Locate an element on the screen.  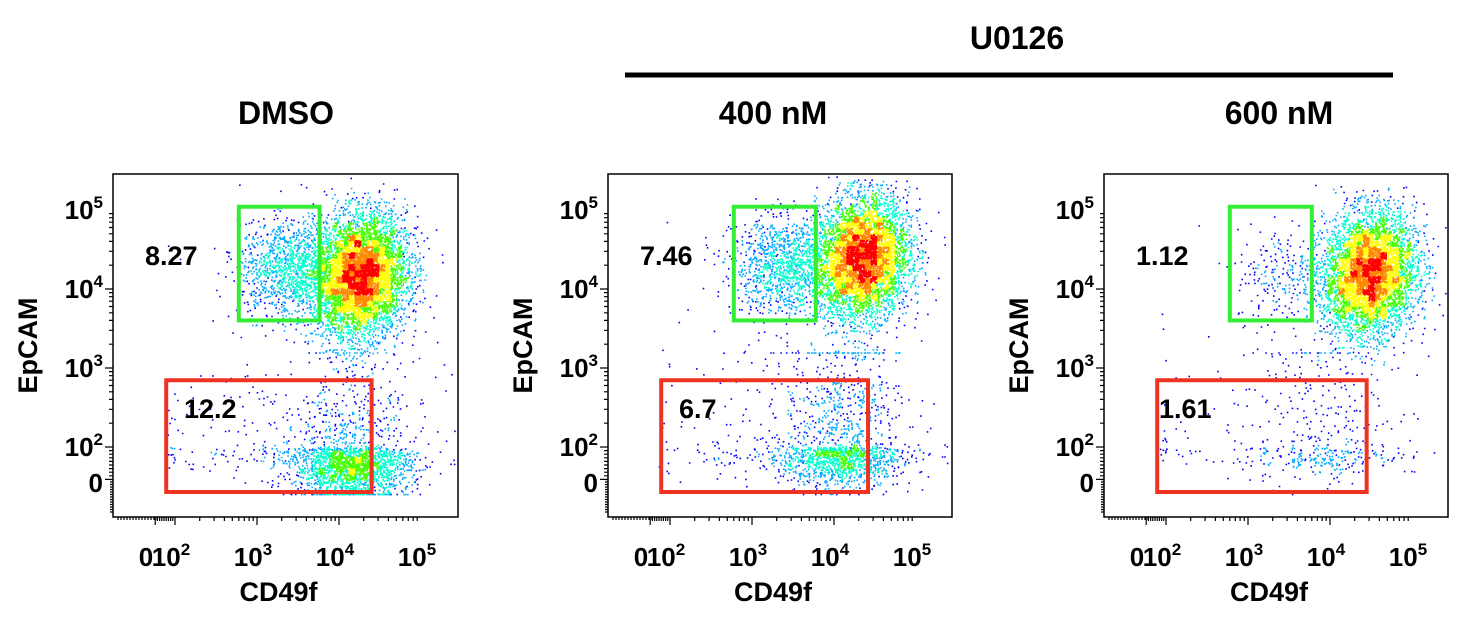
panel-title-400nm: 400 nM is located at coordinates (773, 113).